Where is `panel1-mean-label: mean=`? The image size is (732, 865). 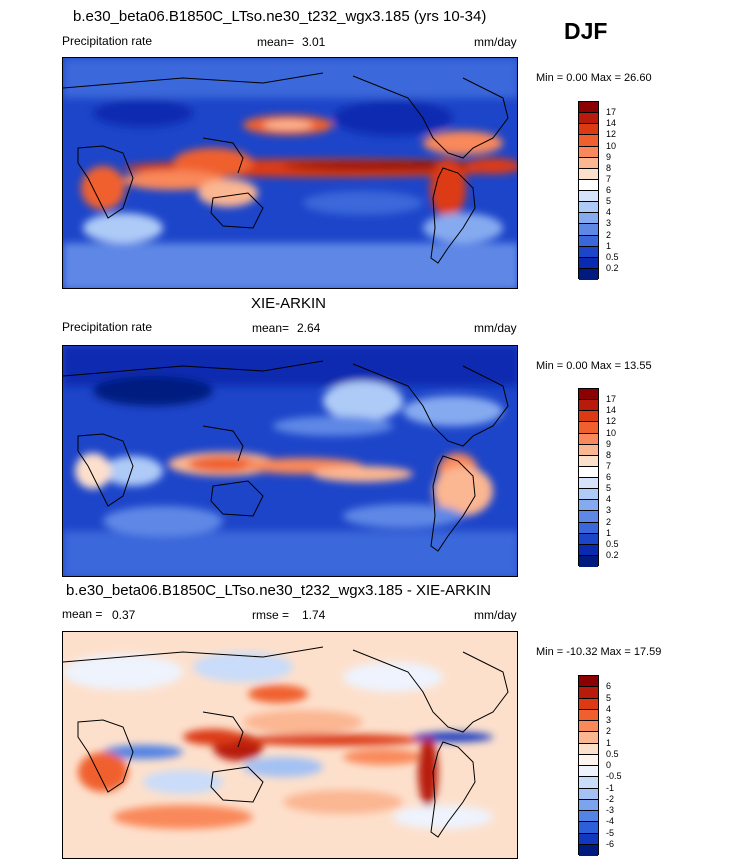 panel1-mean-label: mean= is located at coordinates (276, 42).